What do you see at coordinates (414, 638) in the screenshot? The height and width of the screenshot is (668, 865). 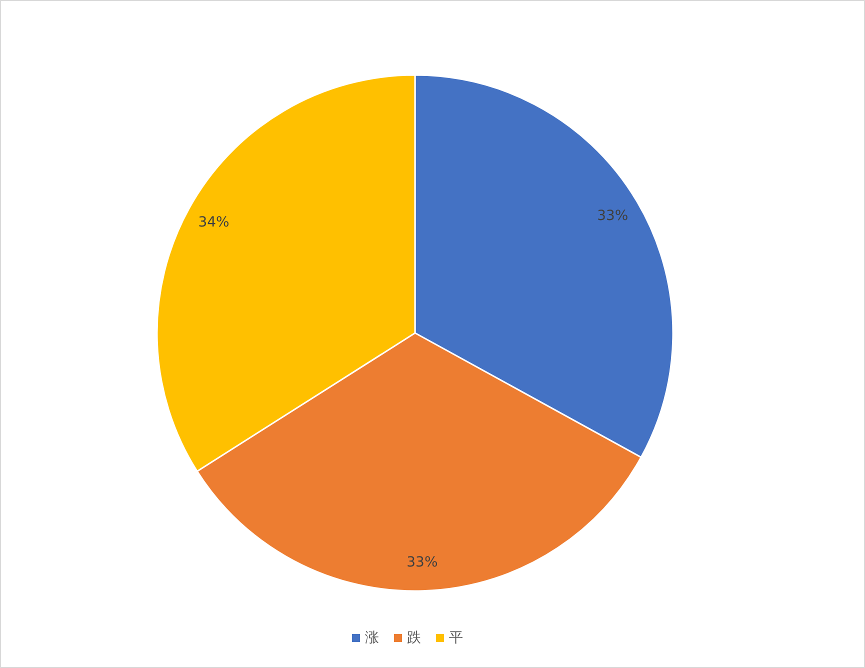 I see `legend-label: 跌` at bounding box center [414, 638].